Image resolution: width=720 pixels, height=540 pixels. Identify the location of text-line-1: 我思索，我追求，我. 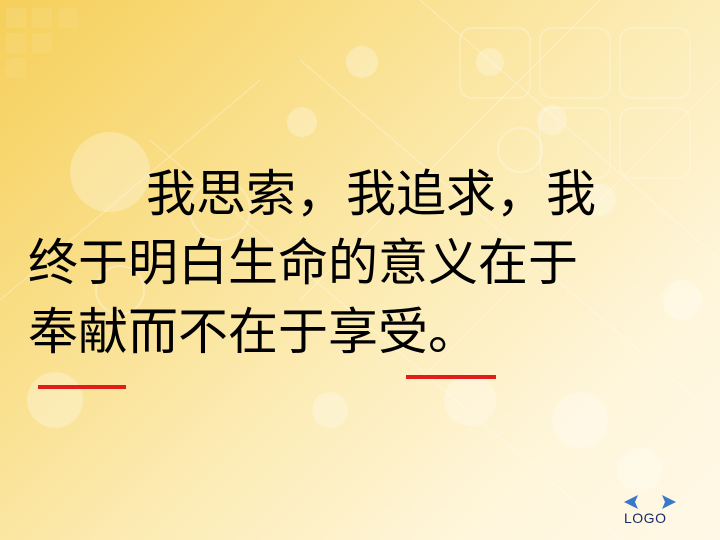
(371, 194).